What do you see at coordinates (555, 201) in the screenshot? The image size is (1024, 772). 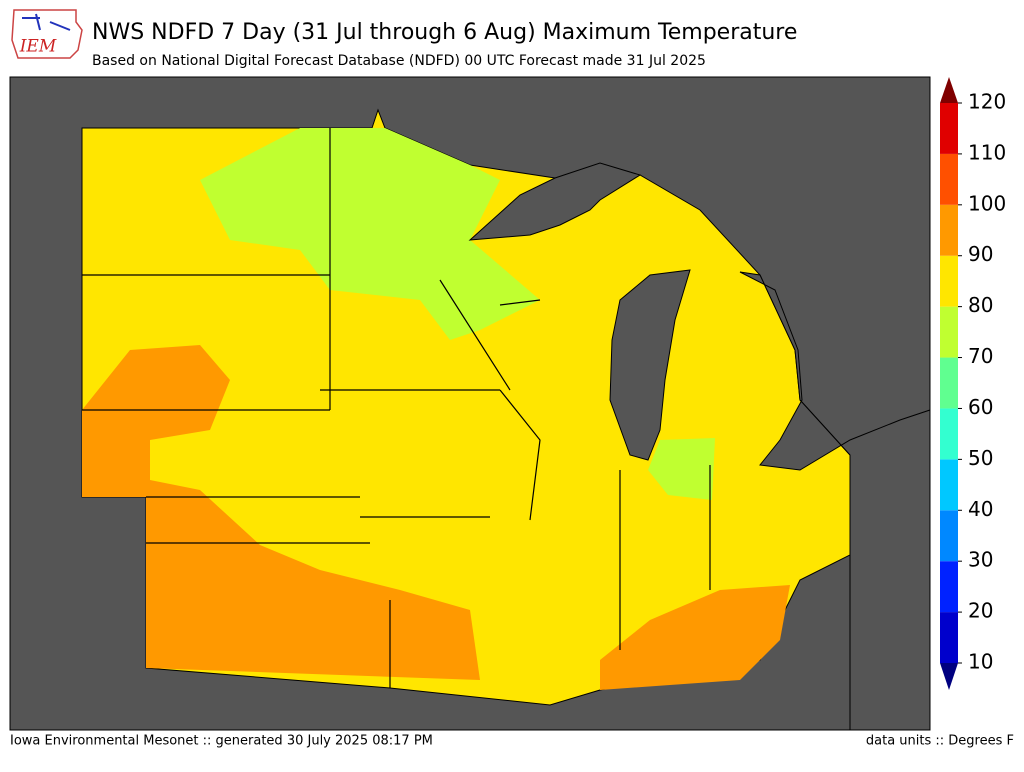 I see `lake-superior` at bounding box center [555, 201].